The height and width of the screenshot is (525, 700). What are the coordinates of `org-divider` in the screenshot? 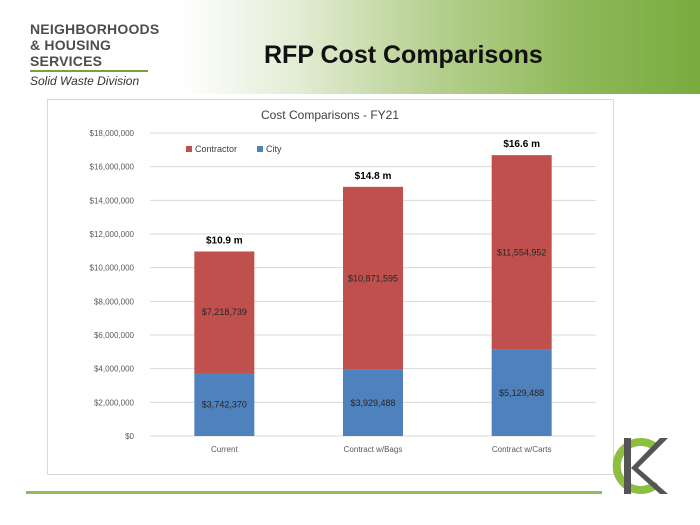 It's located at (89, 71).